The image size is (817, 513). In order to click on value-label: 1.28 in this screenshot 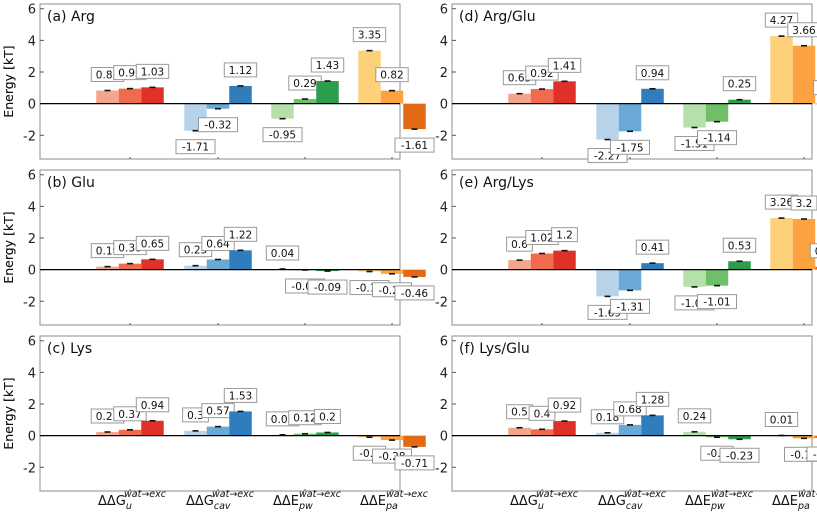, I will do `click(652, 400)`.